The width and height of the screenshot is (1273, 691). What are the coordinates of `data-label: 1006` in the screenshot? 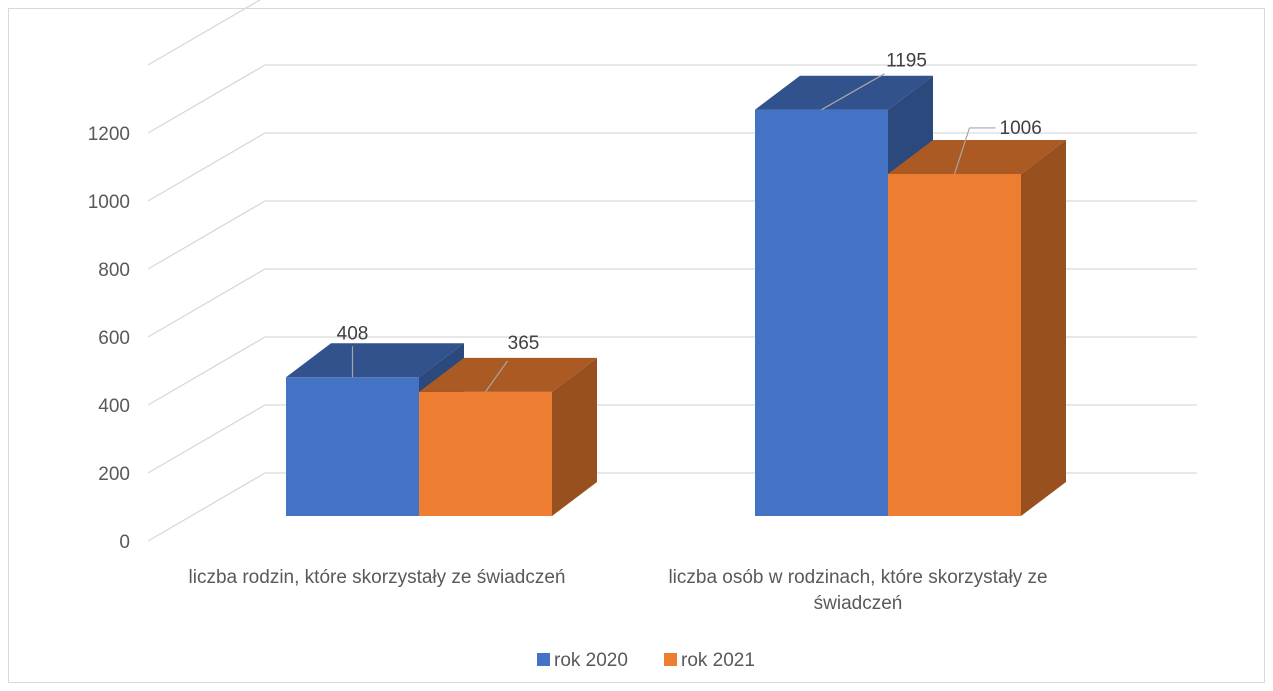 It's located at (1021, 128).